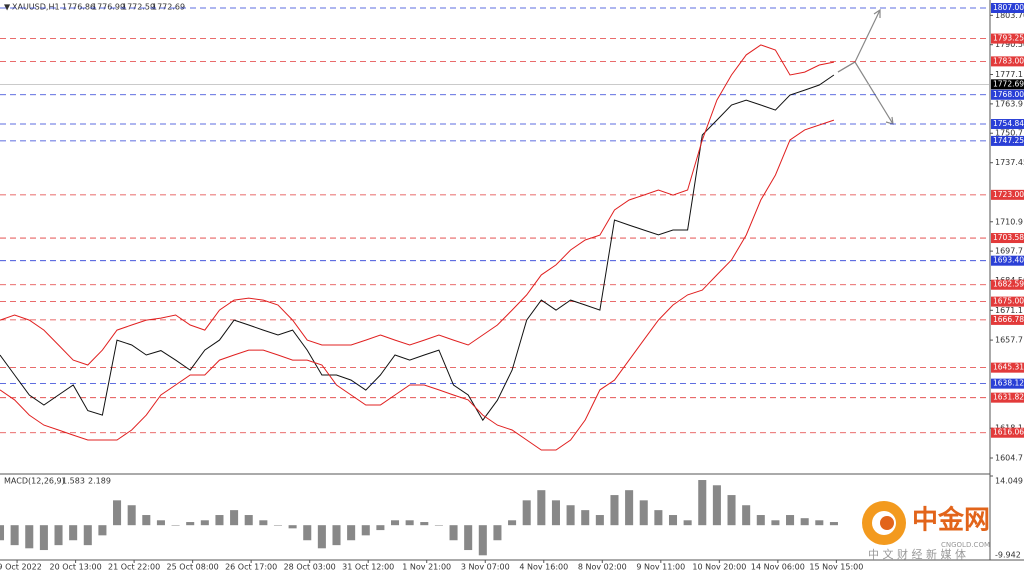 The height and width of the screenshot is (573, 1024). Describe the element at coordinates (1008, 83) in the screenshot. I see `current-price-label: 1772.69` at that location.